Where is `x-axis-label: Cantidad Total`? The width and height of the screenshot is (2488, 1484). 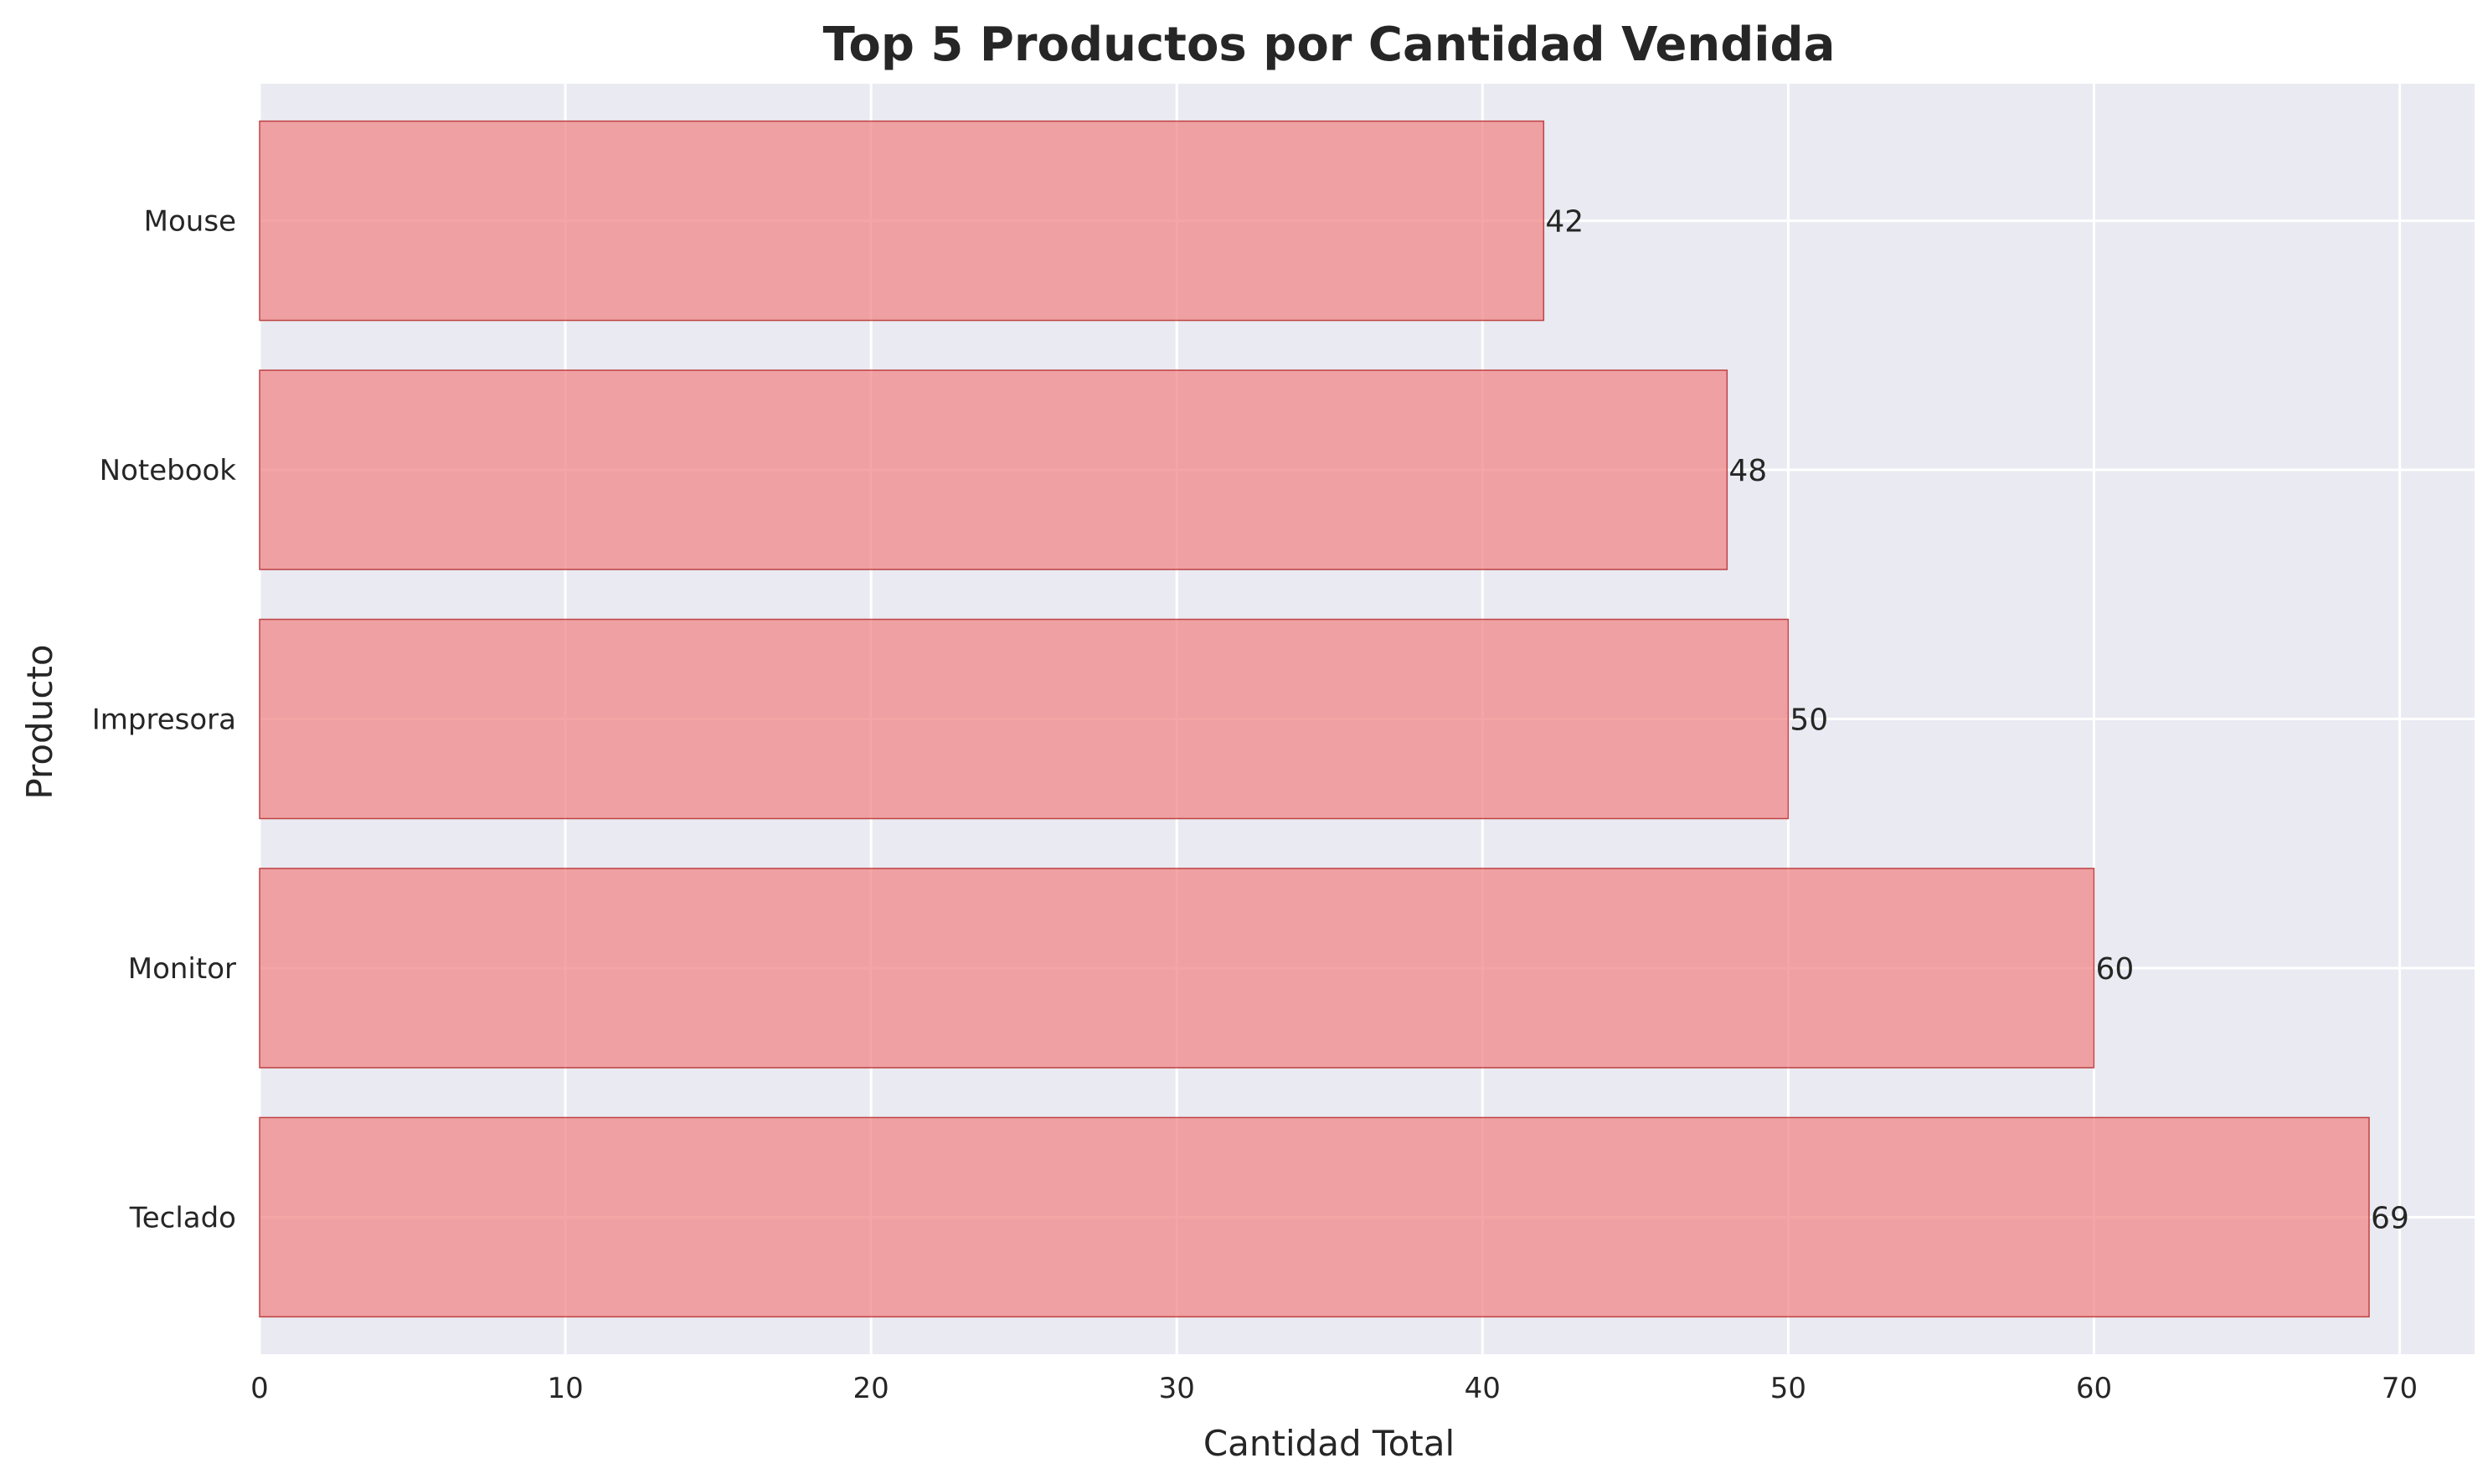
x-axis-label: Cantidad Total is located at coordinates (1329, 1443).